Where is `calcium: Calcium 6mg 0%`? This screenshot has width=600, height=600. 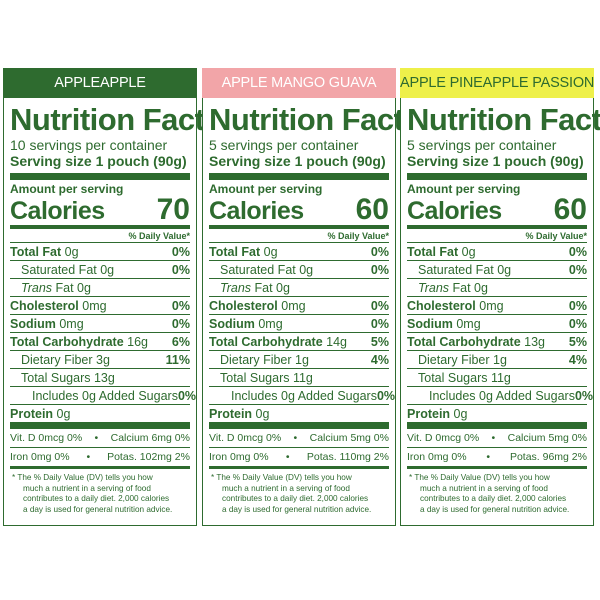
calcium: Calcium 6mg 0% is located at coordinates (150, 438).